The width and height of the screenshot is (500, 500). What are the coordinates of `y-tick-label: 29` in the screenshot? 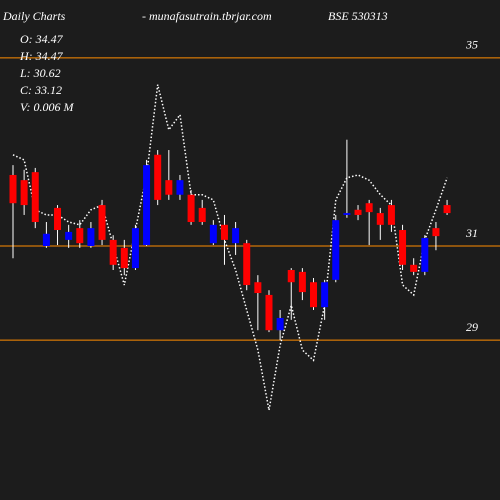 It's located at (472, 327).